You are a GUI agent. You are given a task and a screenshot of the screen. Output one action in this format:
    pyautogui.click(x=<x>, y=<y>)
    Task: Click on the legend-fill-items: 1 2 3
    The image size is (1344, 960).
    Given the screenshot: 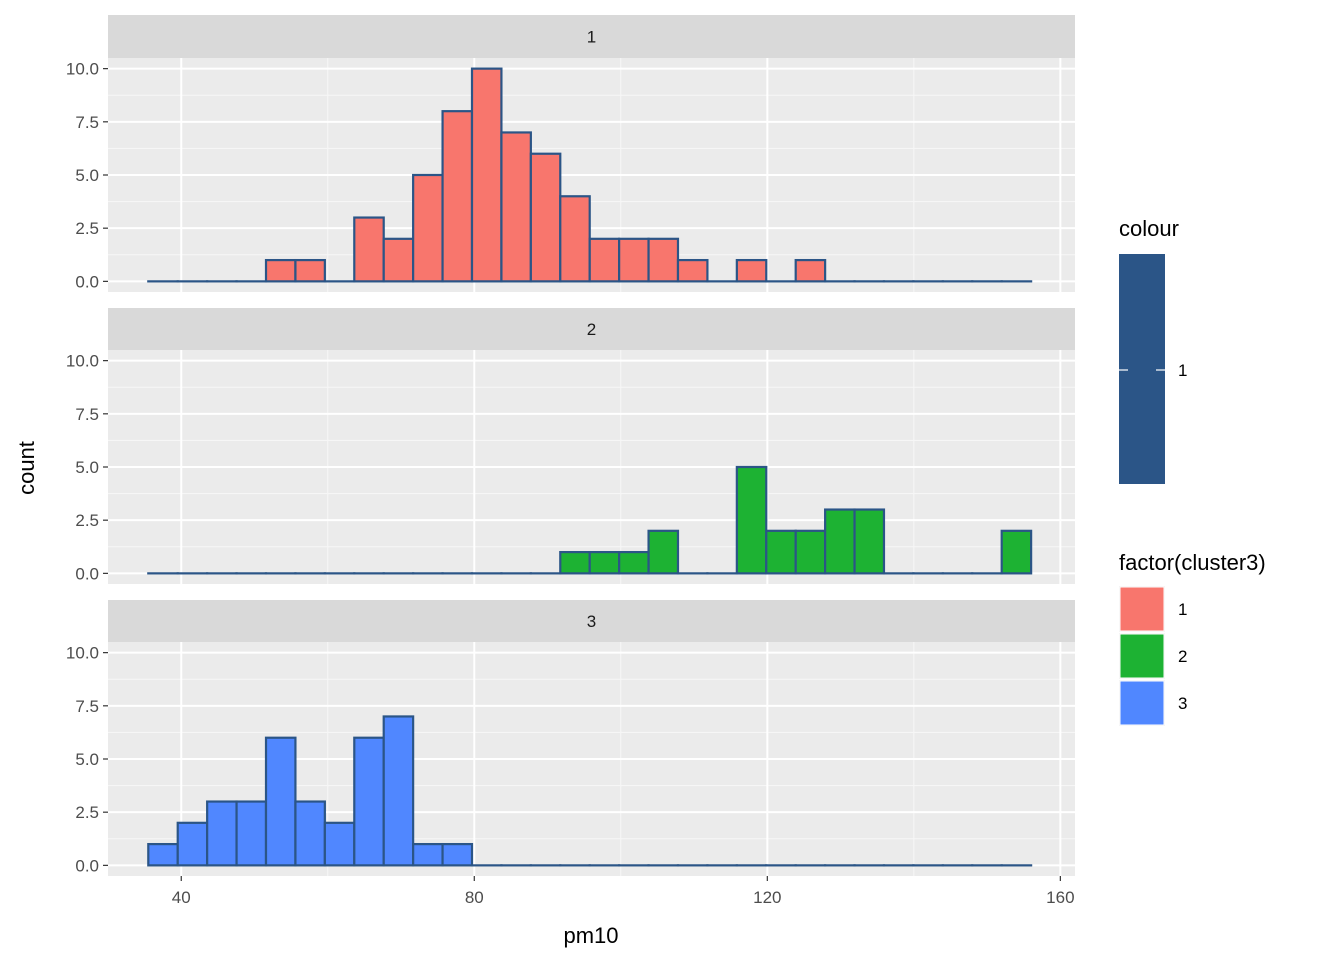 What is the action you would take?
    pyautogui.click(x=1153, y=656)
    